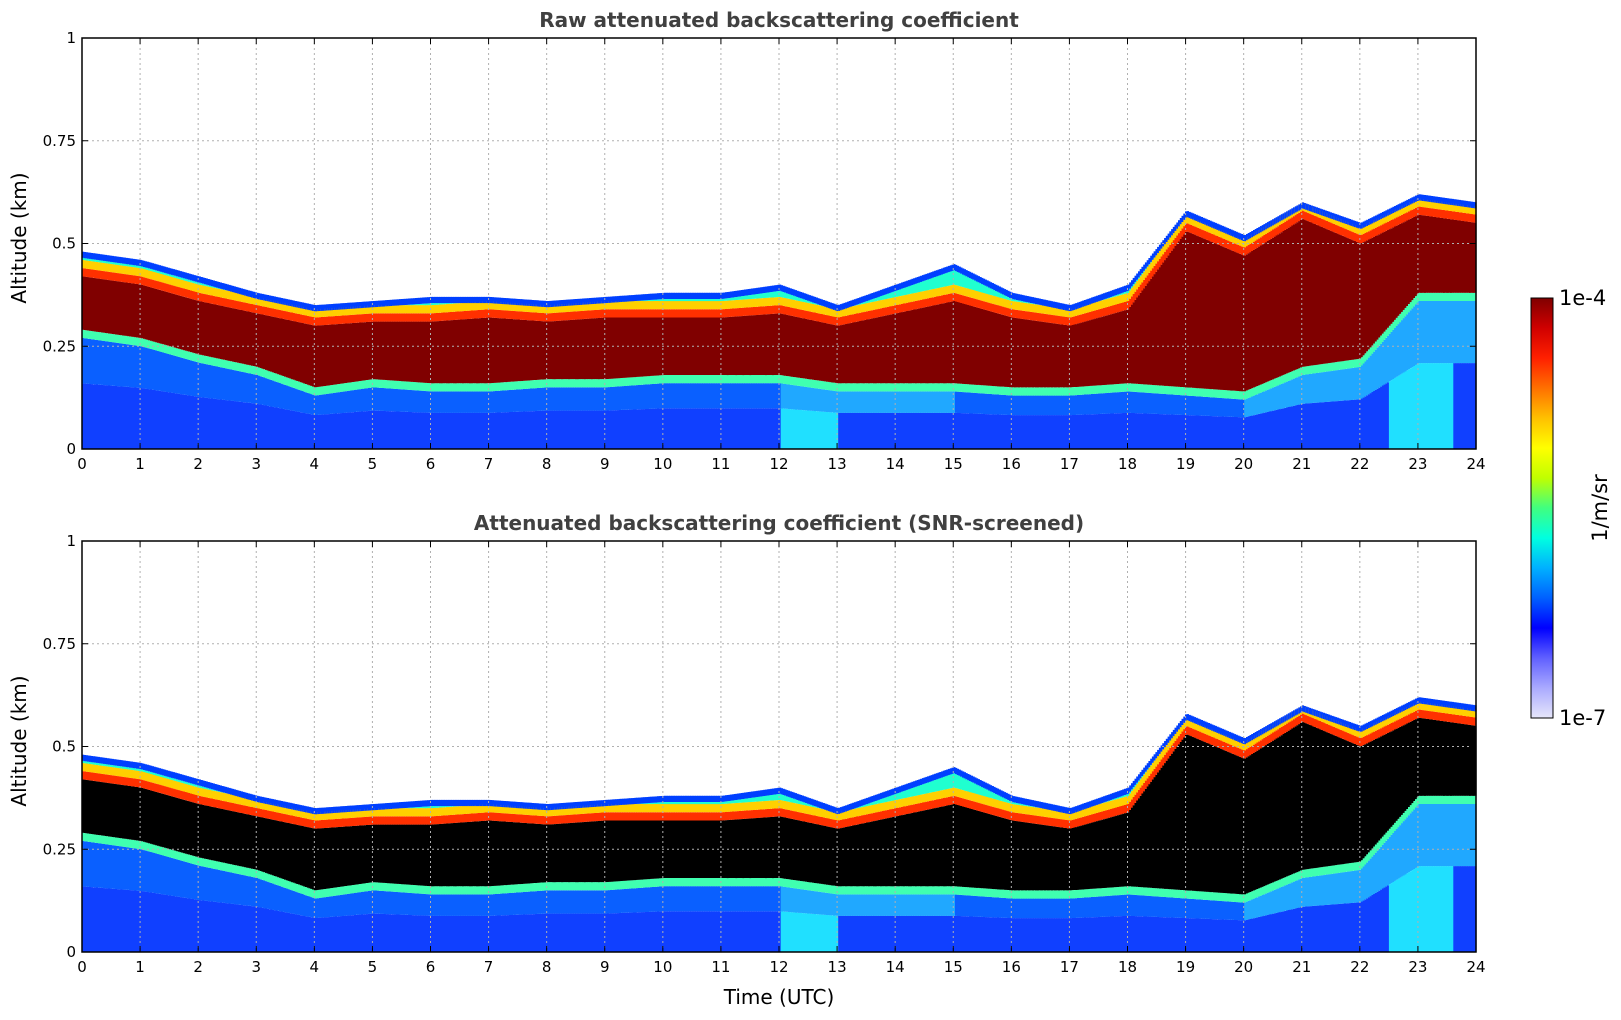 The image size is (1621, 1020). I want to click on snr-y-axis-label: Altitude (km), so click(19, 740).